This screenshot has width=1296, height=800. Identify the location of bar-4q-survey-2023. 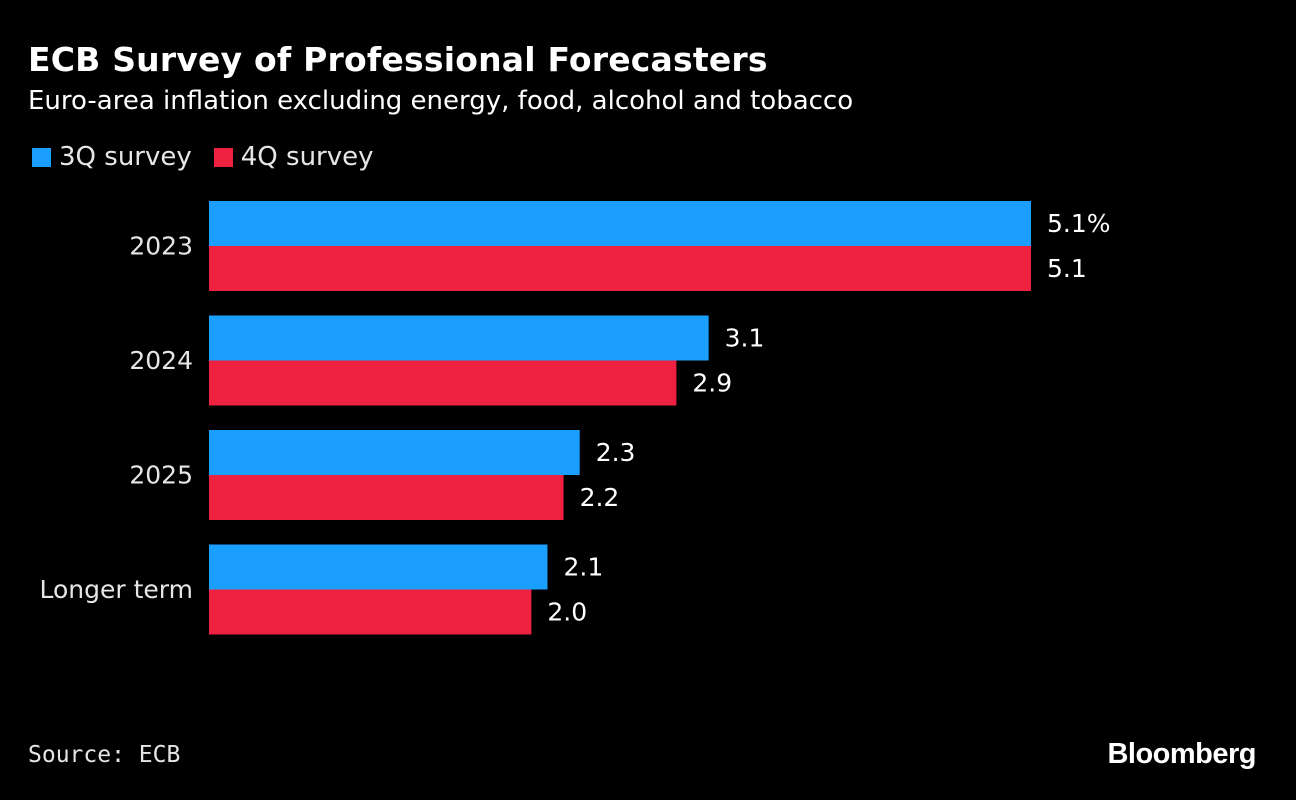
(620, 268).